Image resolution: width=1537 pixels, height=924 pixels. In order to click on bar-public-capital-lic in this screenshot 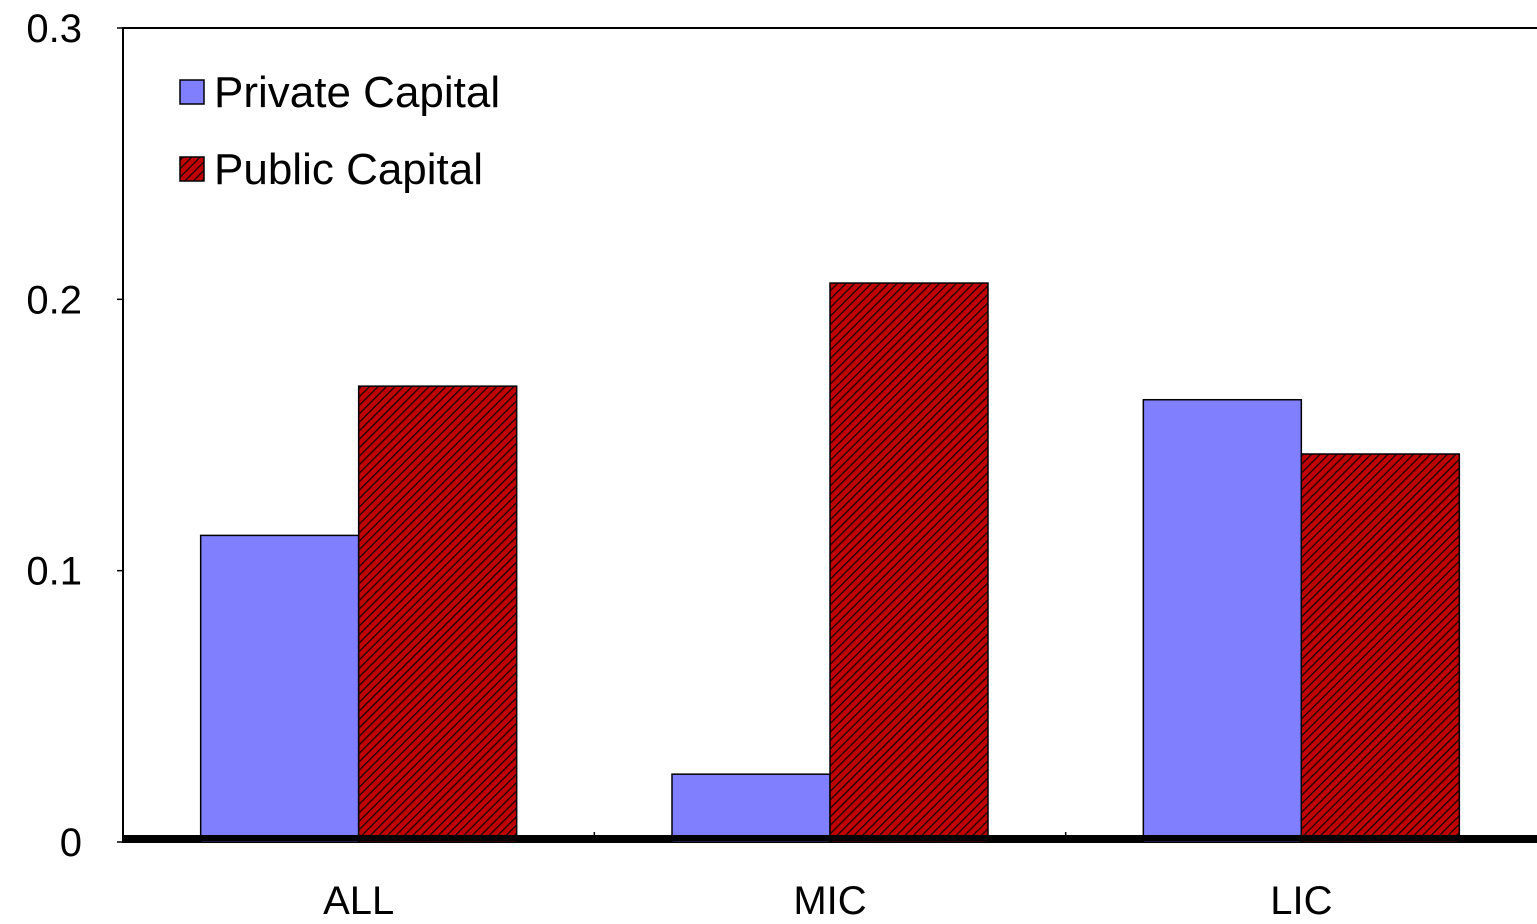, I will do `click(1380, 648)`.